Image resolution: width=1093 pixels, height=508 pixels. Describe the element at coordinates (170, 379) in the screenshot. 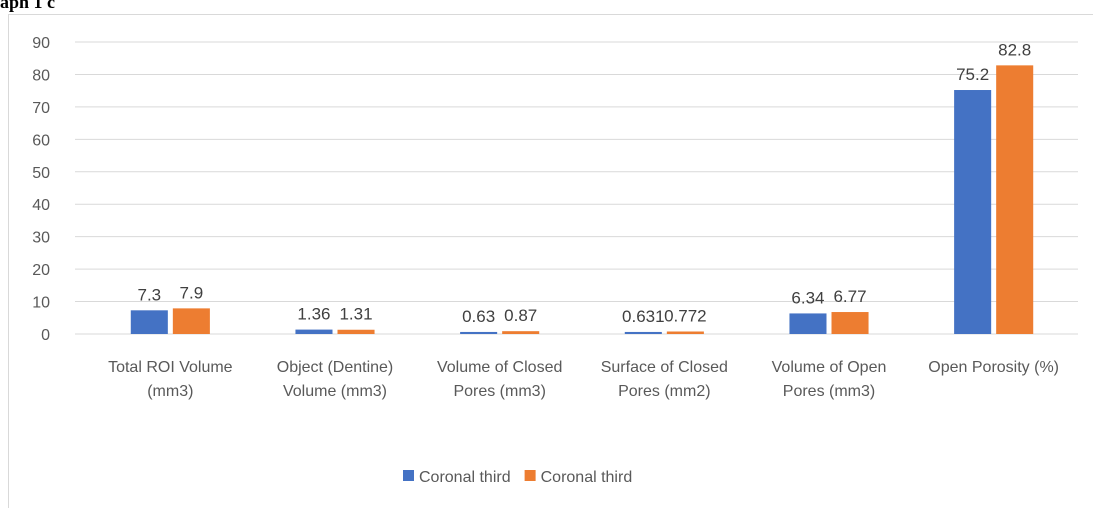

I see `x-tick-label: Total ROI Volume (mm3)` at that location.